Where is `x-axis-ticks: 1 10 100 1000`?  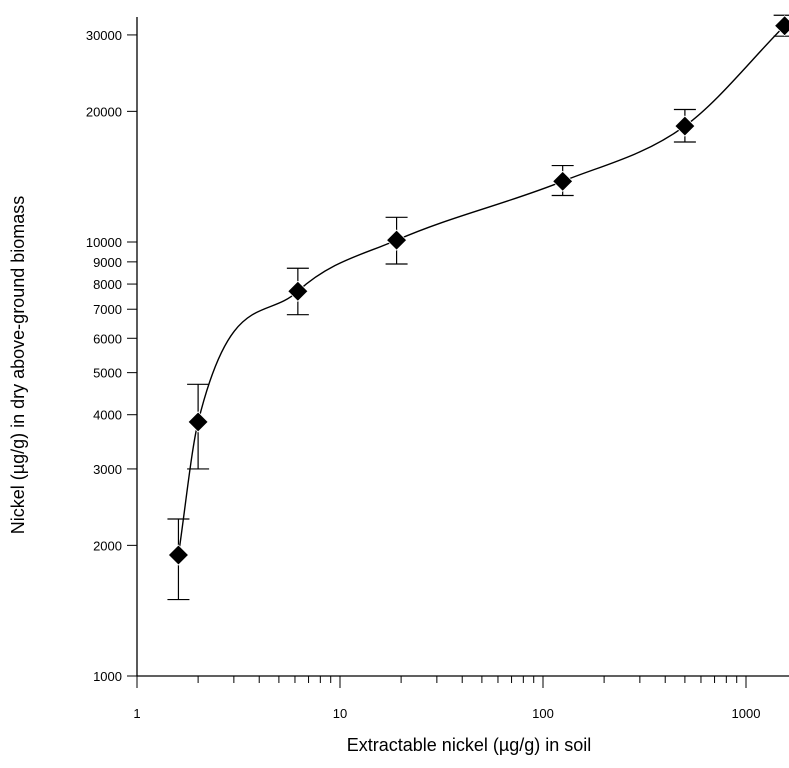 x-axis-ticks: 1 10 100 1000 is located at coordinates (446, 698).